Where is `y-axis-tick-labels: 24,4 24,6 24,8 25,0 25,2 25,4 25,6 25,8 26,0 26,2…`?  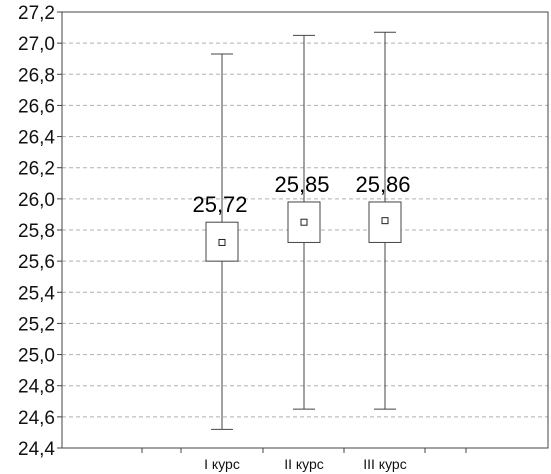
y-axis-tick-labels: 24,4 24,6 24,8 25,0 25,2 25,4 25,6 25,8 26,0 26,2… is located at coordinates (40, 231).